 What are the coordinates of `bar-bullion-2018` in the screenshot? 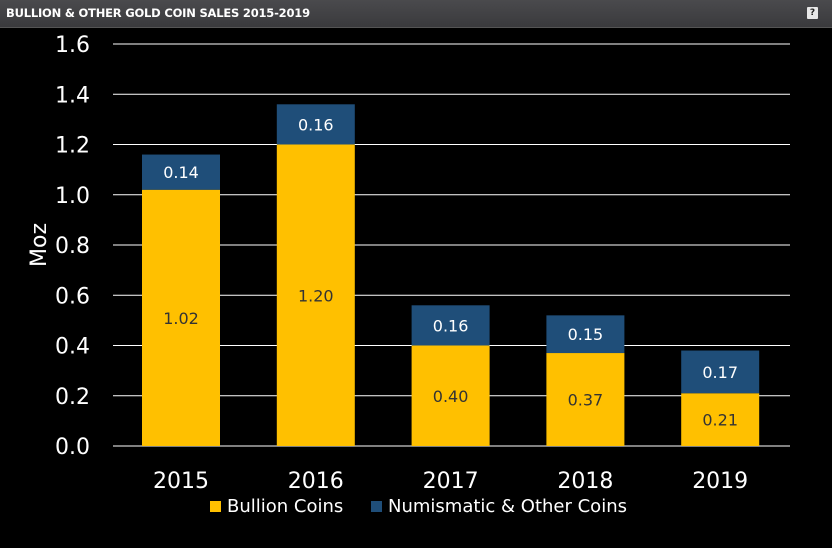 It's located at (585, 399).